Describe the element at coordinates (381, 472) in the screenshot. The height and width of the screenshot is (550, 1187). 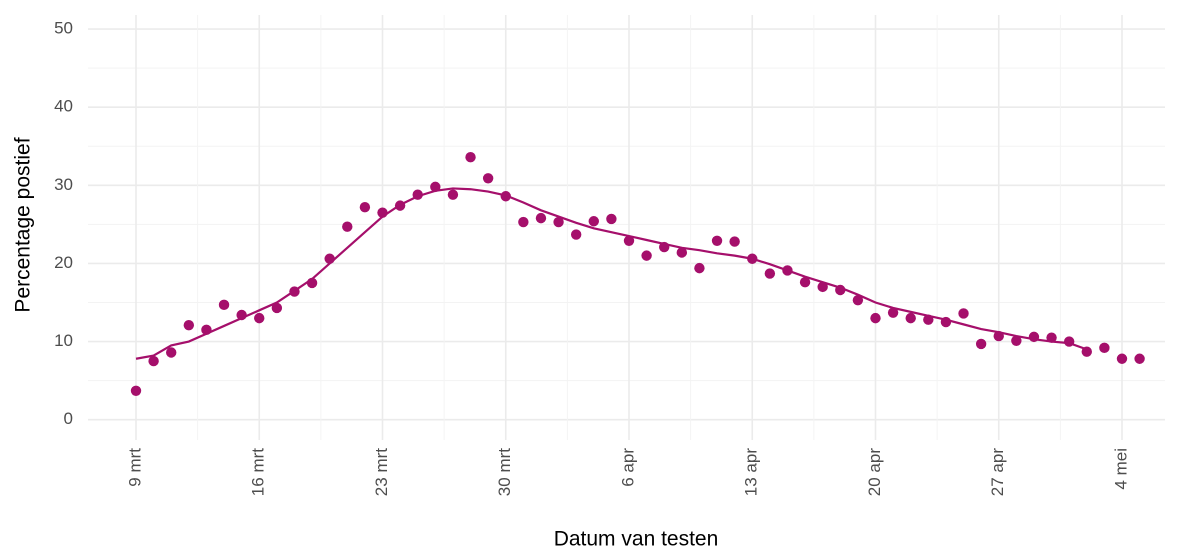
I see `x-tick-label: 23 mrt` at that location.